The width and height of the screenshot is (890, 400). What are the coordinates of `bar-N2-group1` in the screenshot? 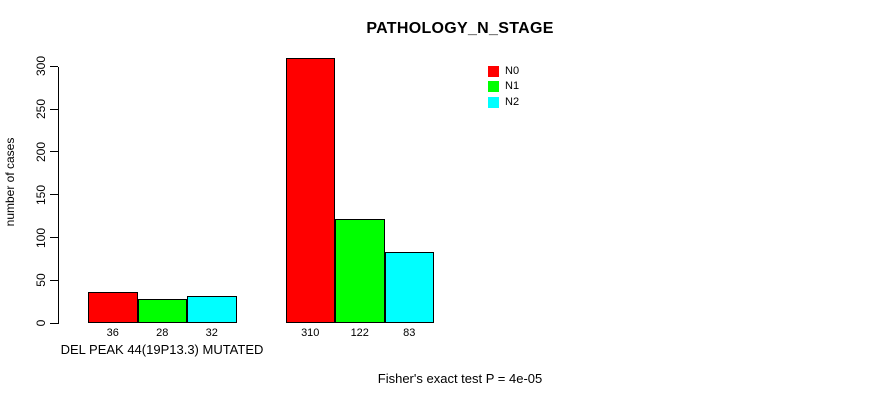 It's located at (212, 309).